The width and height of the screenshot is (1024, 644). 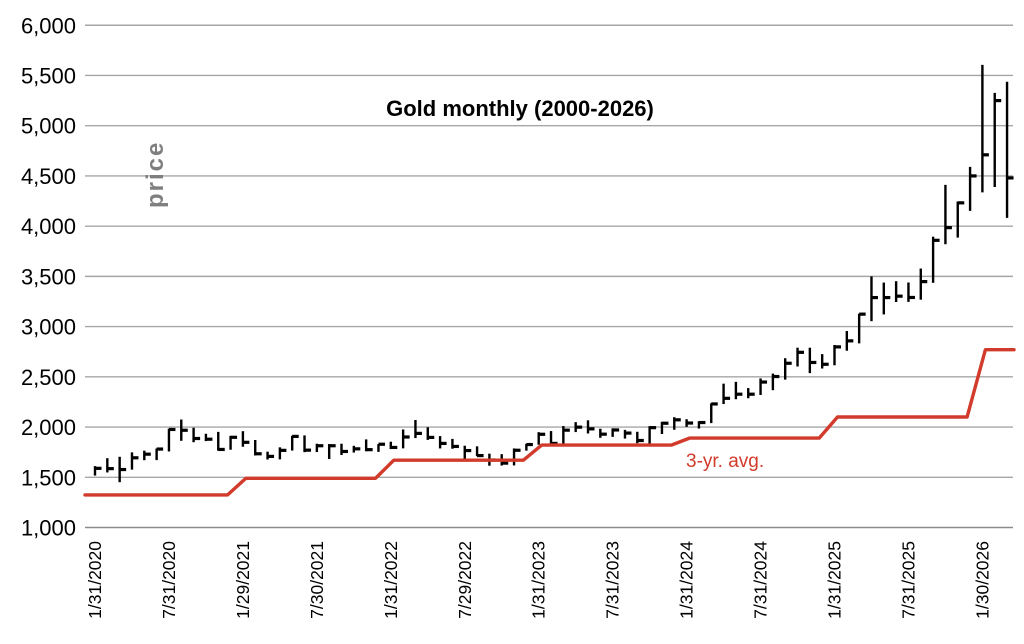 I want to click on x-tick-label: 7/30/2021, so click(x=317, y=580).